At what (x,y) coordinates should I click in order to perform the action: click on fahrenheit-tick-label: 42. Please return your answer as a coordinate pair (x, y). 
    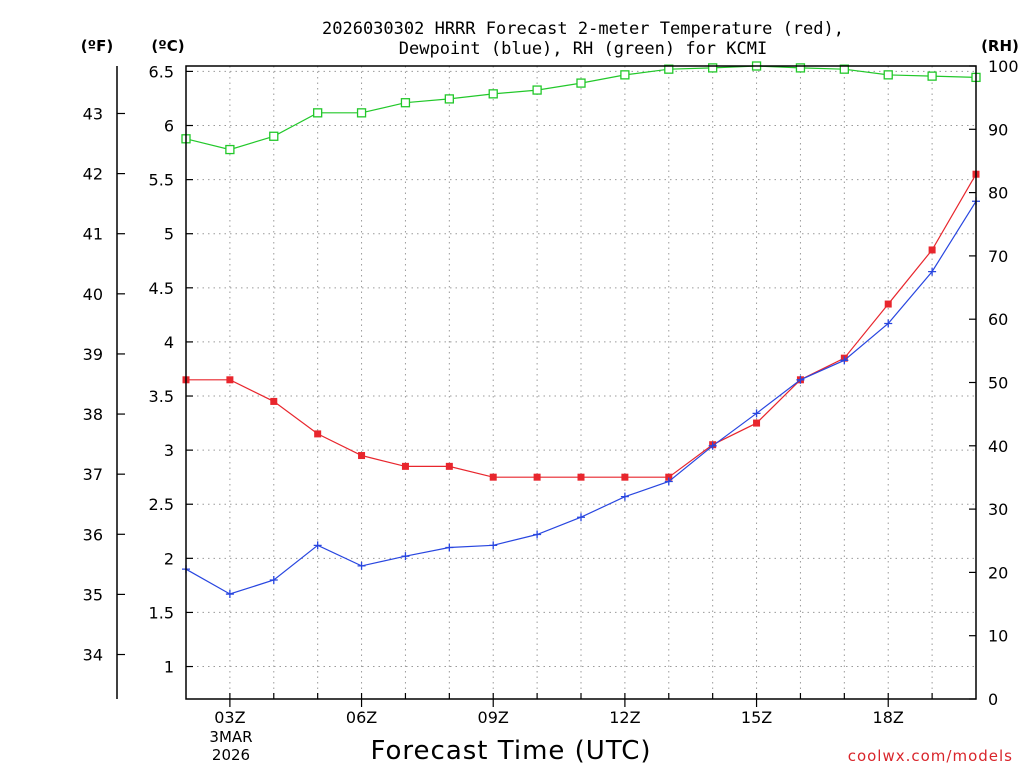
    Looking at the image, I should click on (93, 174).